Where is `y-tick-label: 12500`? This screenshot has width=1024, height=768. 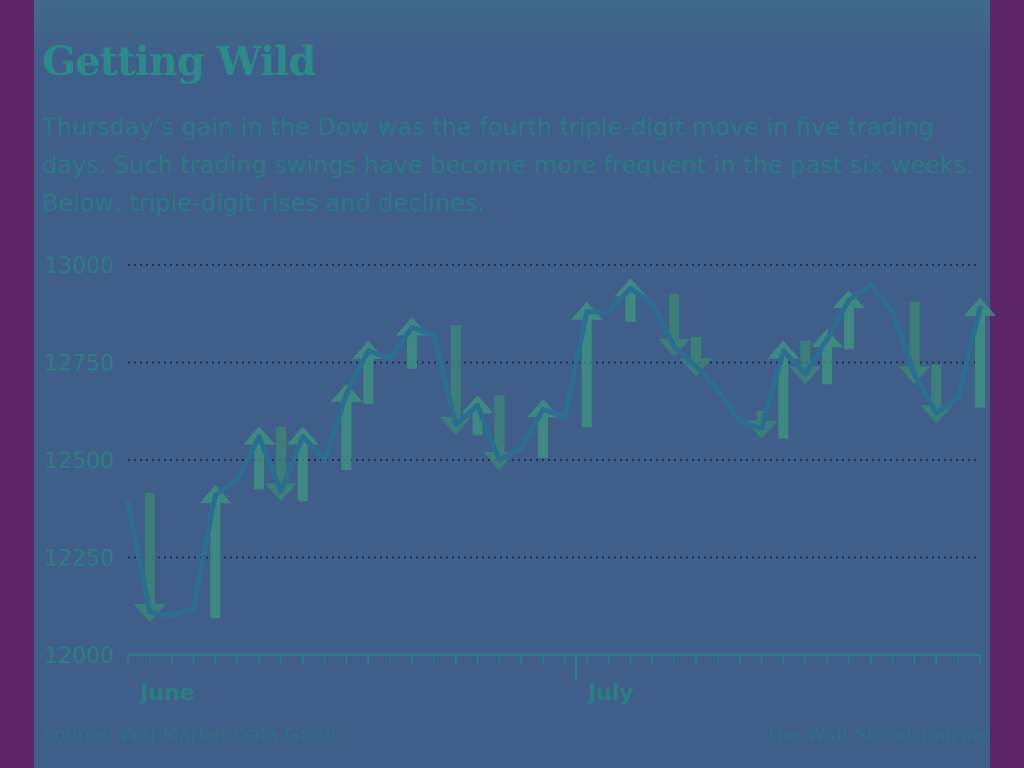
y-tick-label: 12500 is located at coordinates (79, 461).